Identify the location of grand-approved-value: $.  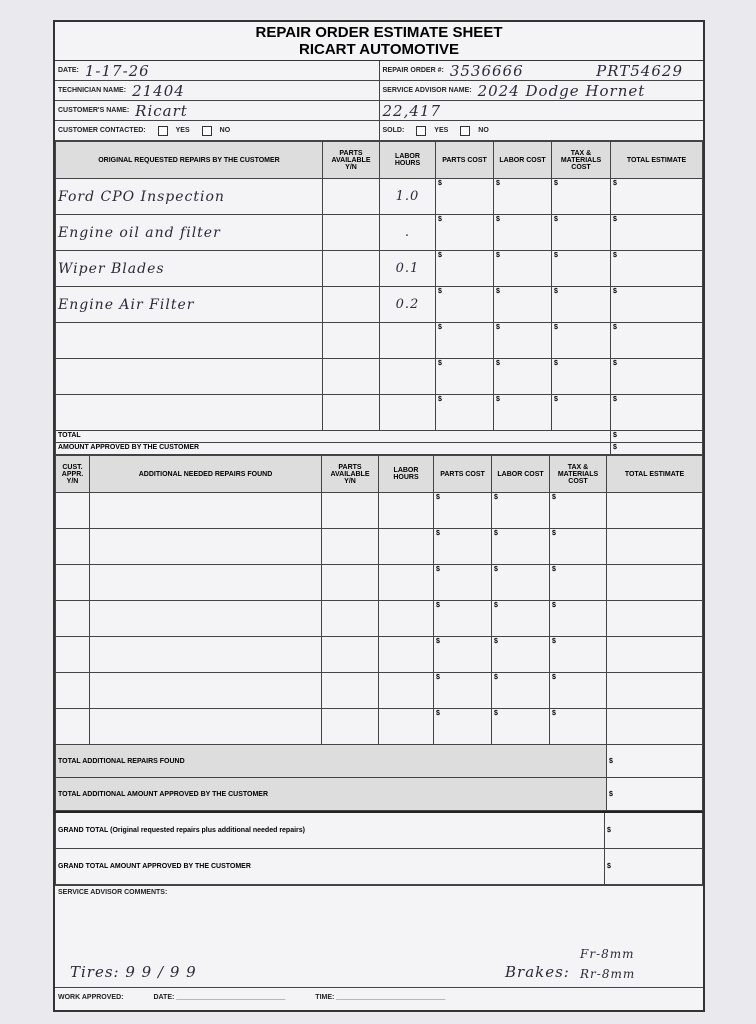
(653, 866).